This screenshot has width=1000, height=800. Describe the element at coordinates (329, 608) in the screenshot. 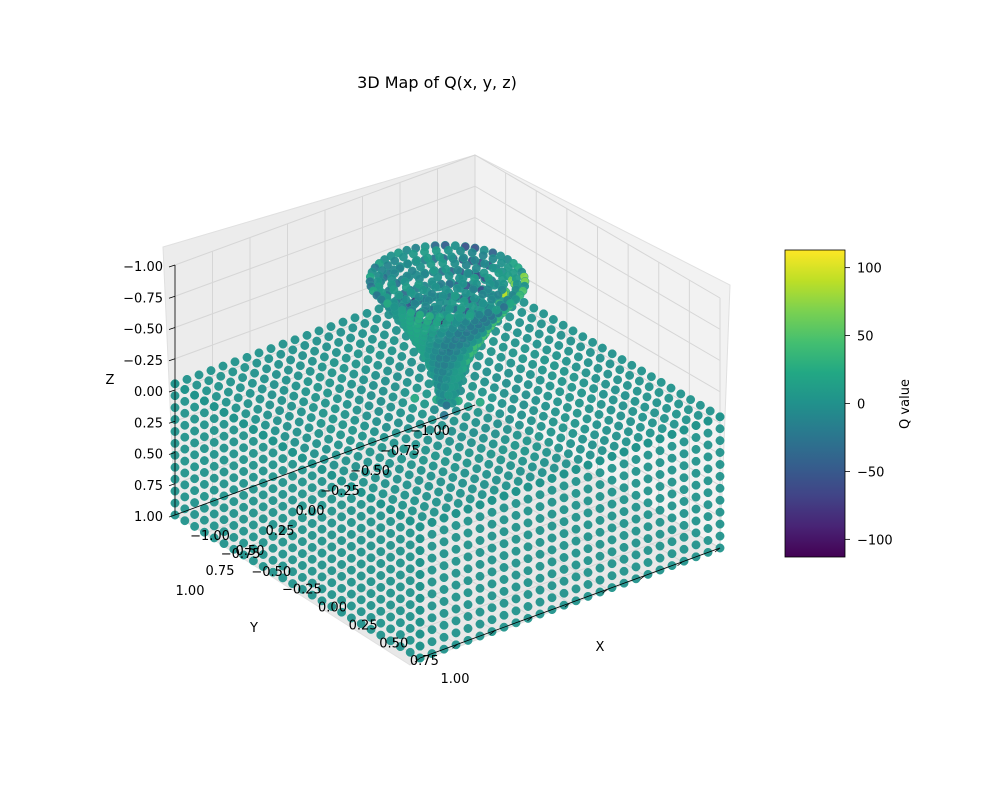

I see `x-tick-labels: −1.00−0.75−0.50−0.250.000.250.500.751.00` at that location.